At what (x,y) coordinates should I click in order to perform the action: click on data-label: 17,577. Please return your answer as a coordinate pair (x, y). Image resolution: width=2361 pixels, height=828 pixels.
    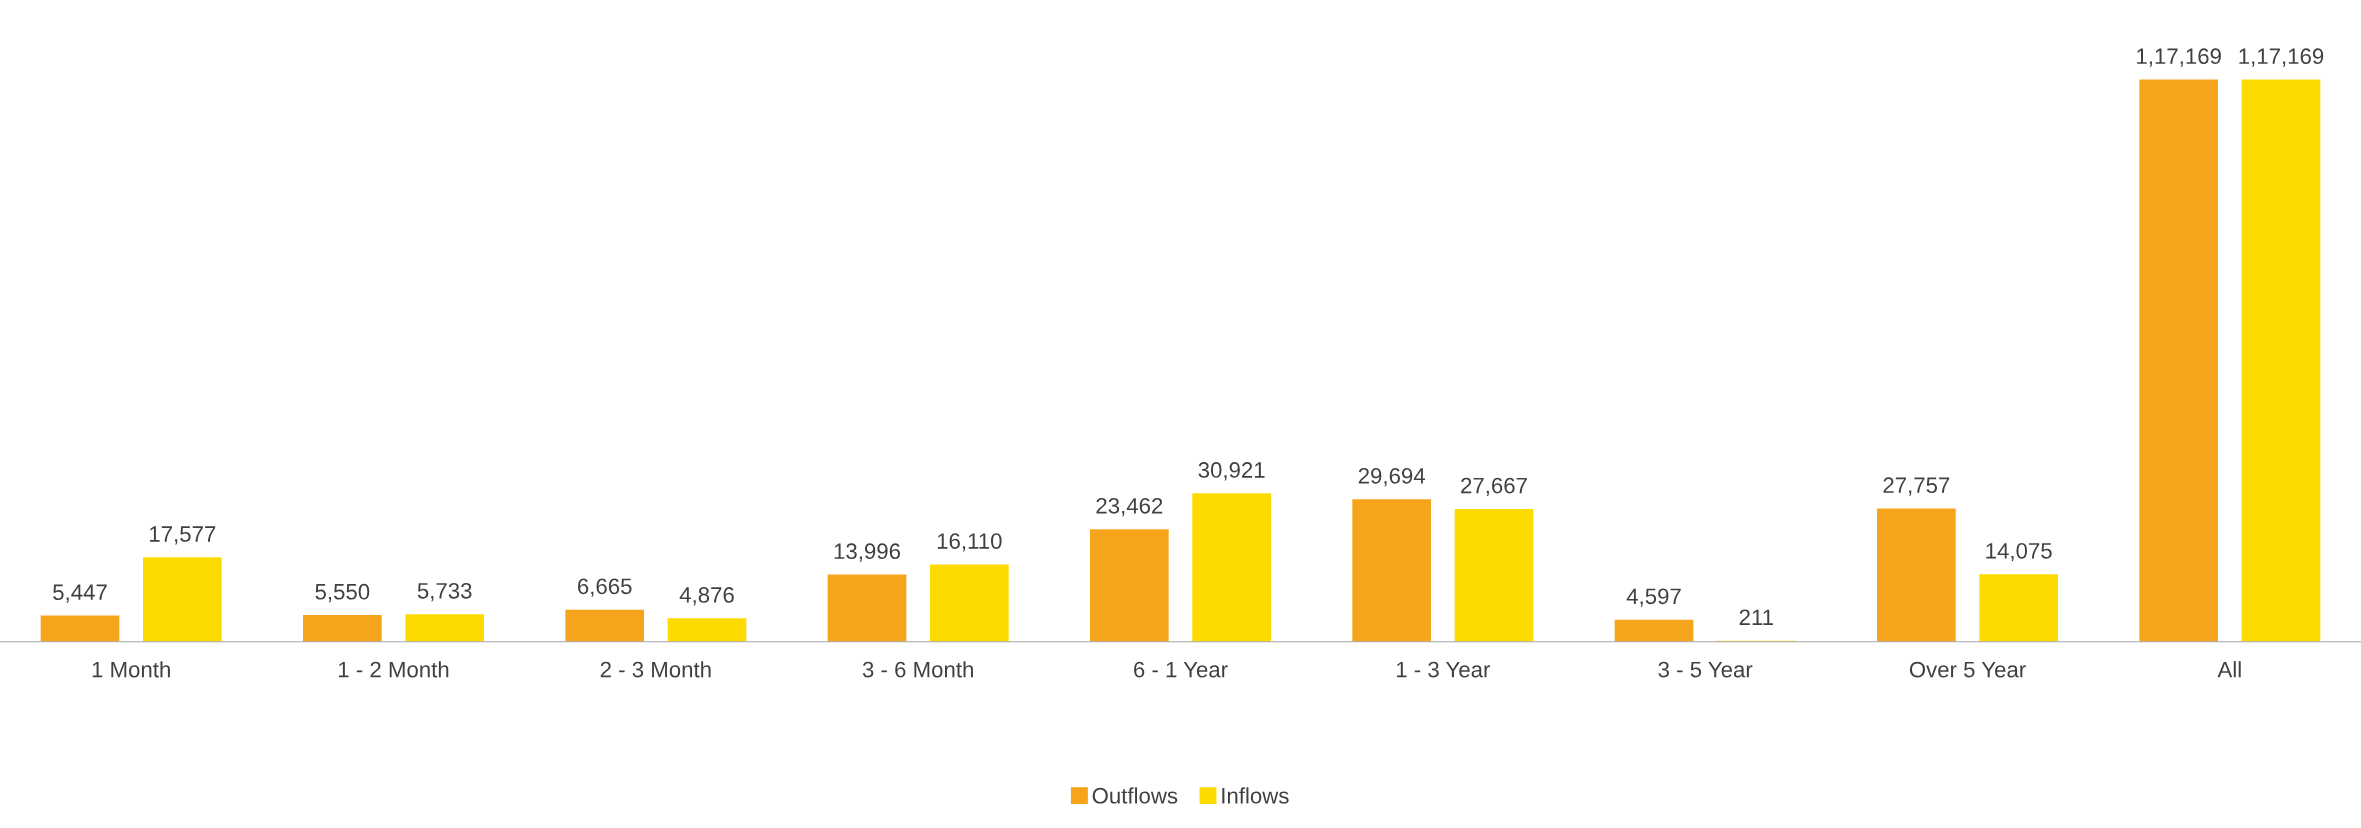
    Looking at the image, I should click on (183, 535).